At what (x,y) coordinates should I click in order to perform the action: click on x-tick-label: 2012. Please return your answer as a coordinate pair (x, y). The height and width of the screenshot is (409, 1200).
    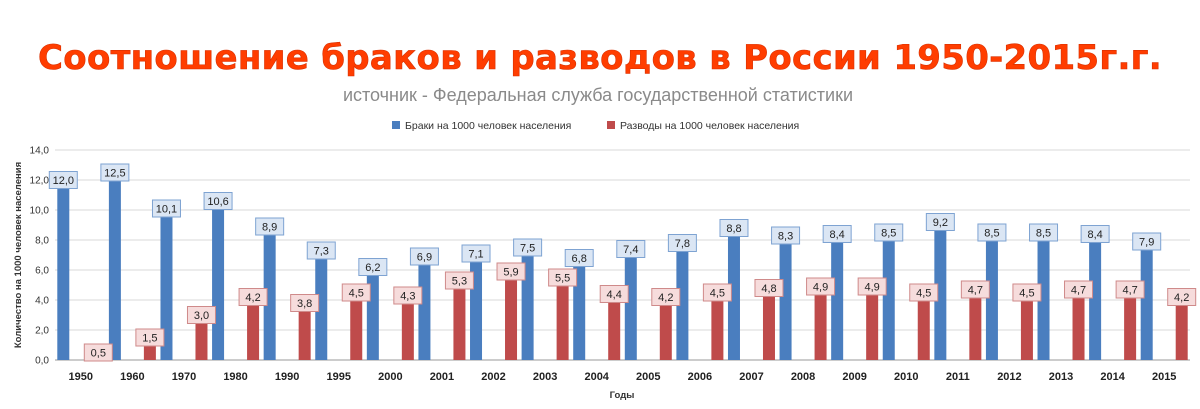
    Looking at the image, I should click on (1009, 377).